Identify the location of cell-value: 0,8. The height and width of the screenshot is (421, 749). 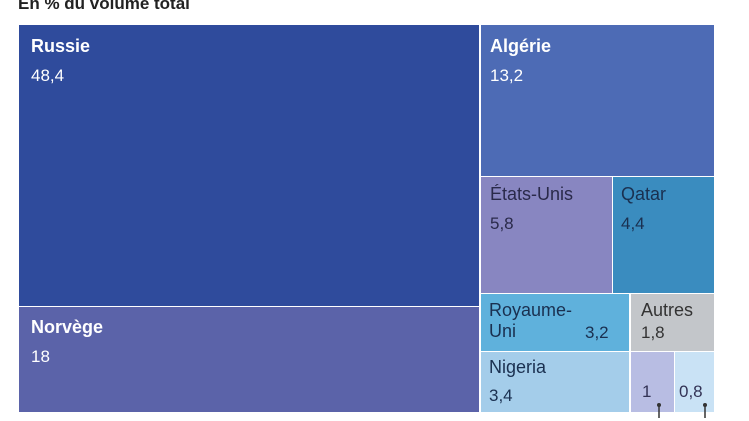
(691, 391).